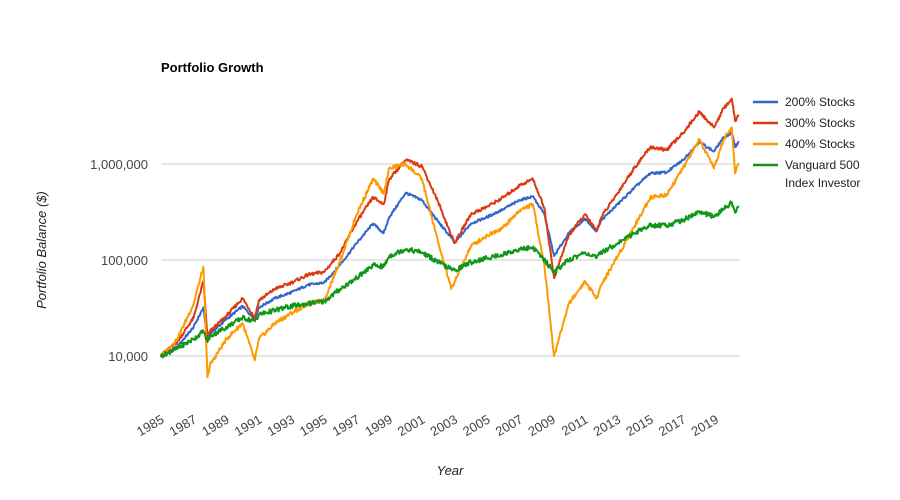 The image size is (900, 500). What do you see at coordinates (150, 425) in the screenshot?
I see `x-tick-label: 1985` at bounding box center [150, 425].